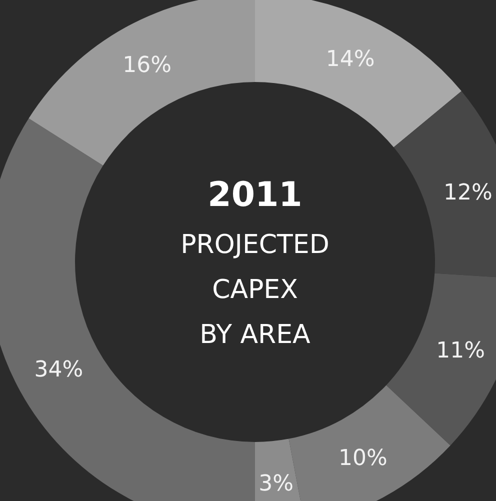  I want to click on data-label: 14%, so click(350, 59).